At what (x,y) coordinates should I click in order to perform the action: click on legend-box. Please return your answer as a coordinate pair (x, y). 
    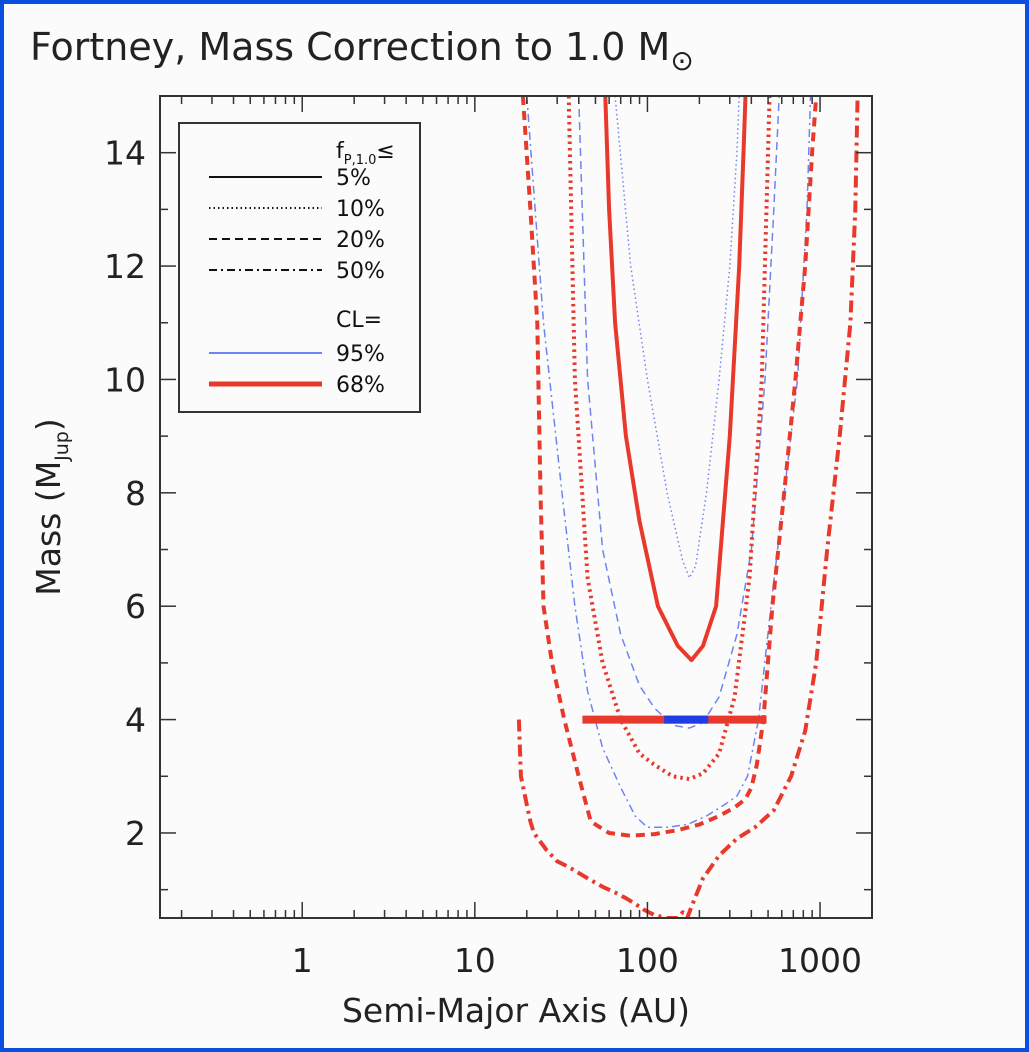
    Looking at the image, I should click on (299, 267).